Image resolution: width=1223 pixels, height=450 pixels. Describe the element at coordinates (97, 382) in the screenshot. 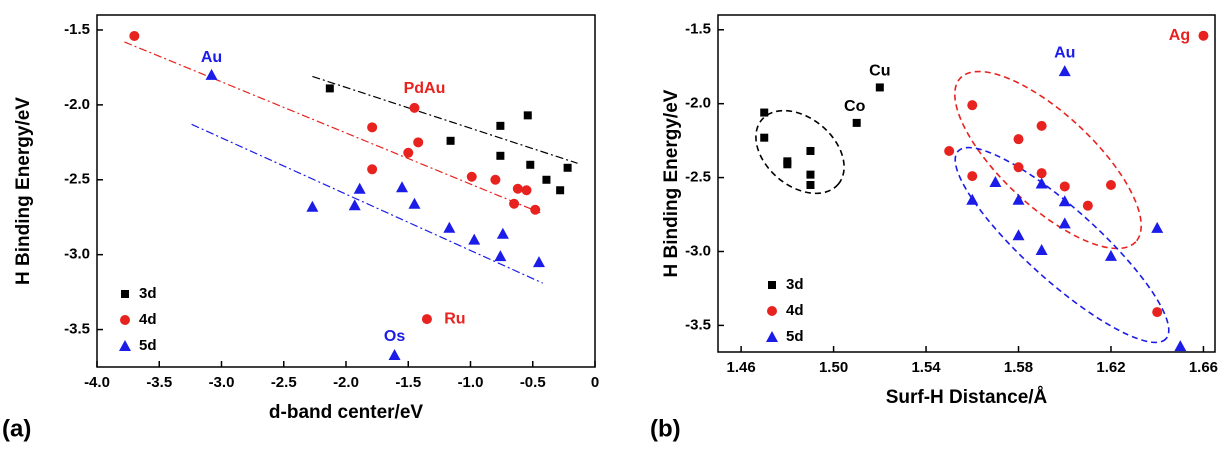

I see `x-tick-label: -4.0` at that location.